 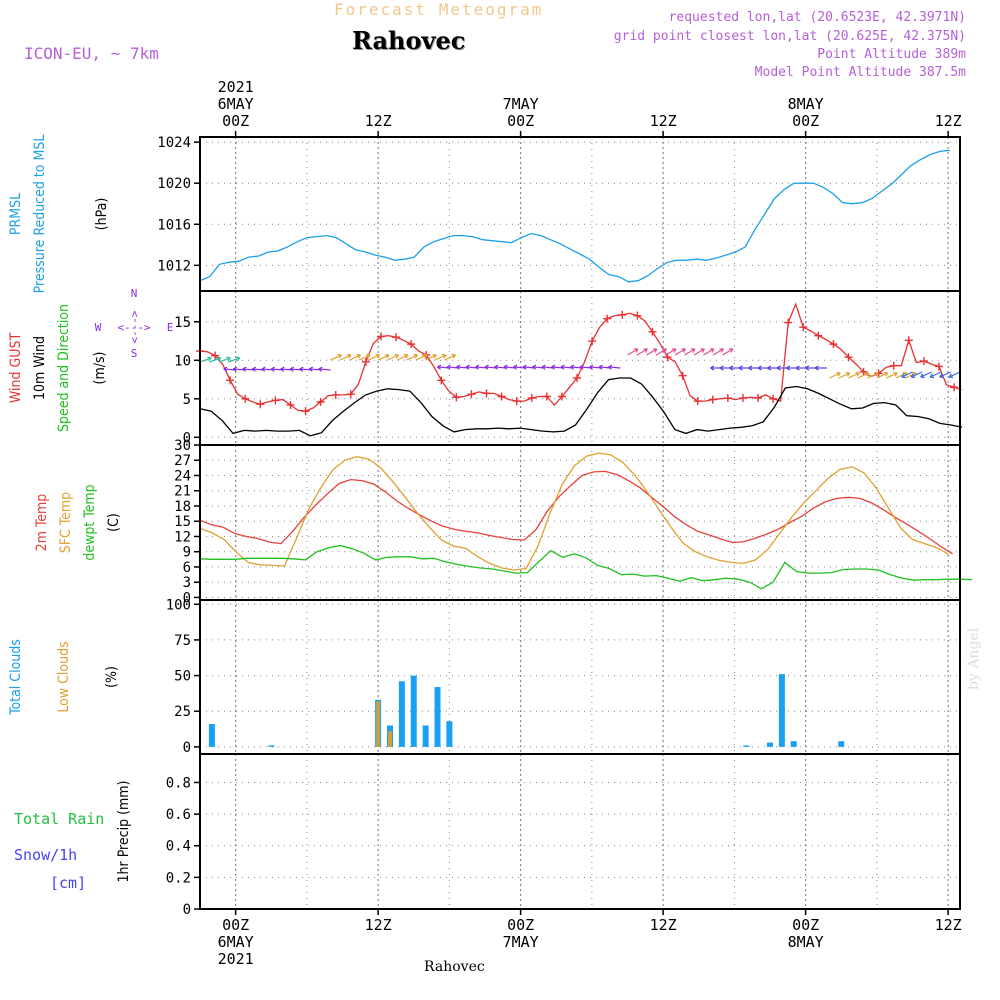 I want to click on panel-label: Pressure Reduced to MSL, so click(x=40, y=214).